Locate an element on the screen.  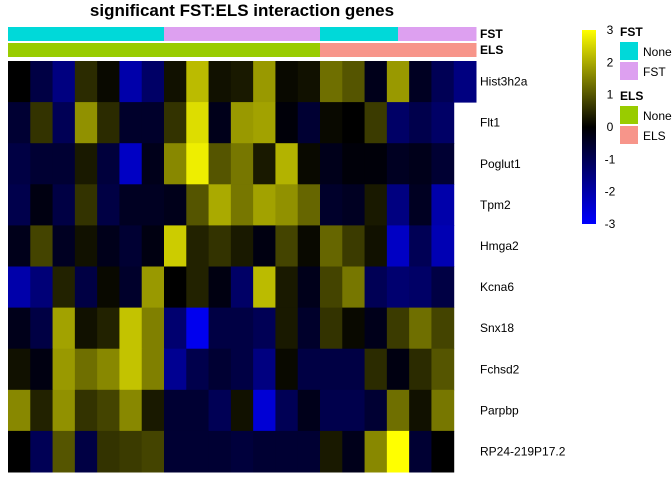
color-scale-tick-label: -3 is located at coordinates (610, 224).